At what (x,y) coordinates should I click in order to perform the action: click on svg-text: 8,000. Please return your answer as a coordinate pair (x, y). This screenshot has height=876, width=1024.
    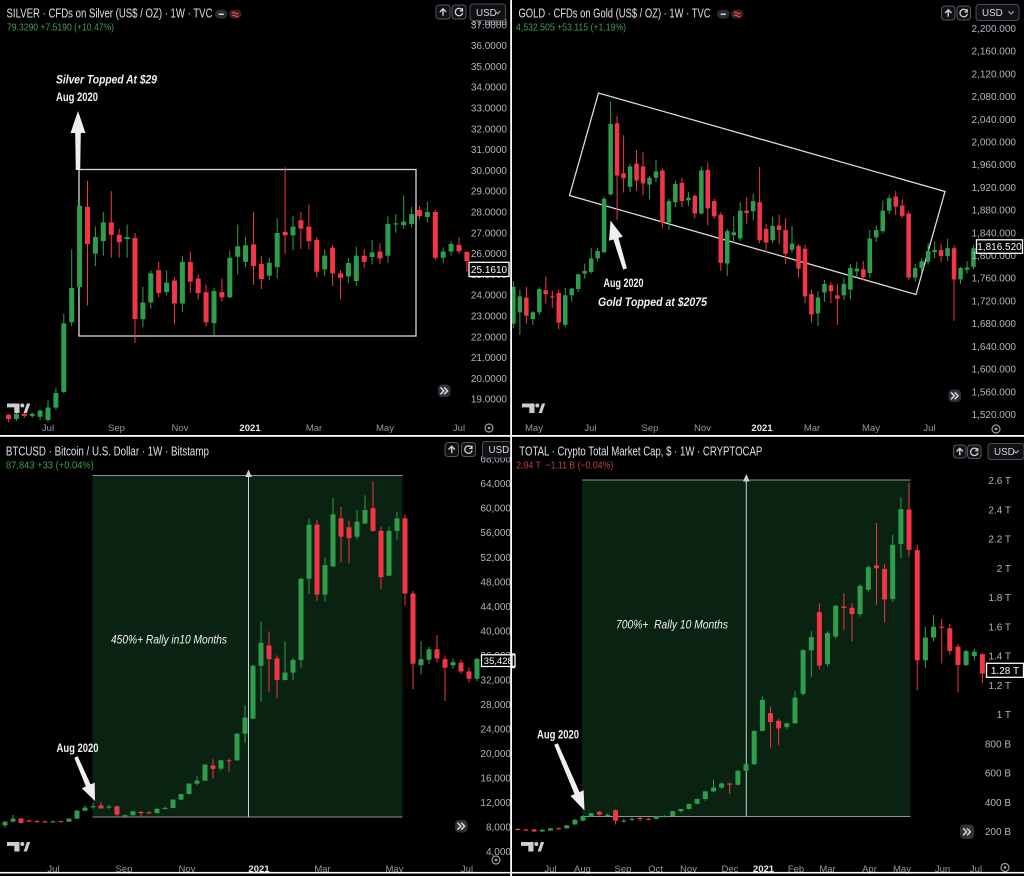
    Looking at the image, I should click on (498, 828).